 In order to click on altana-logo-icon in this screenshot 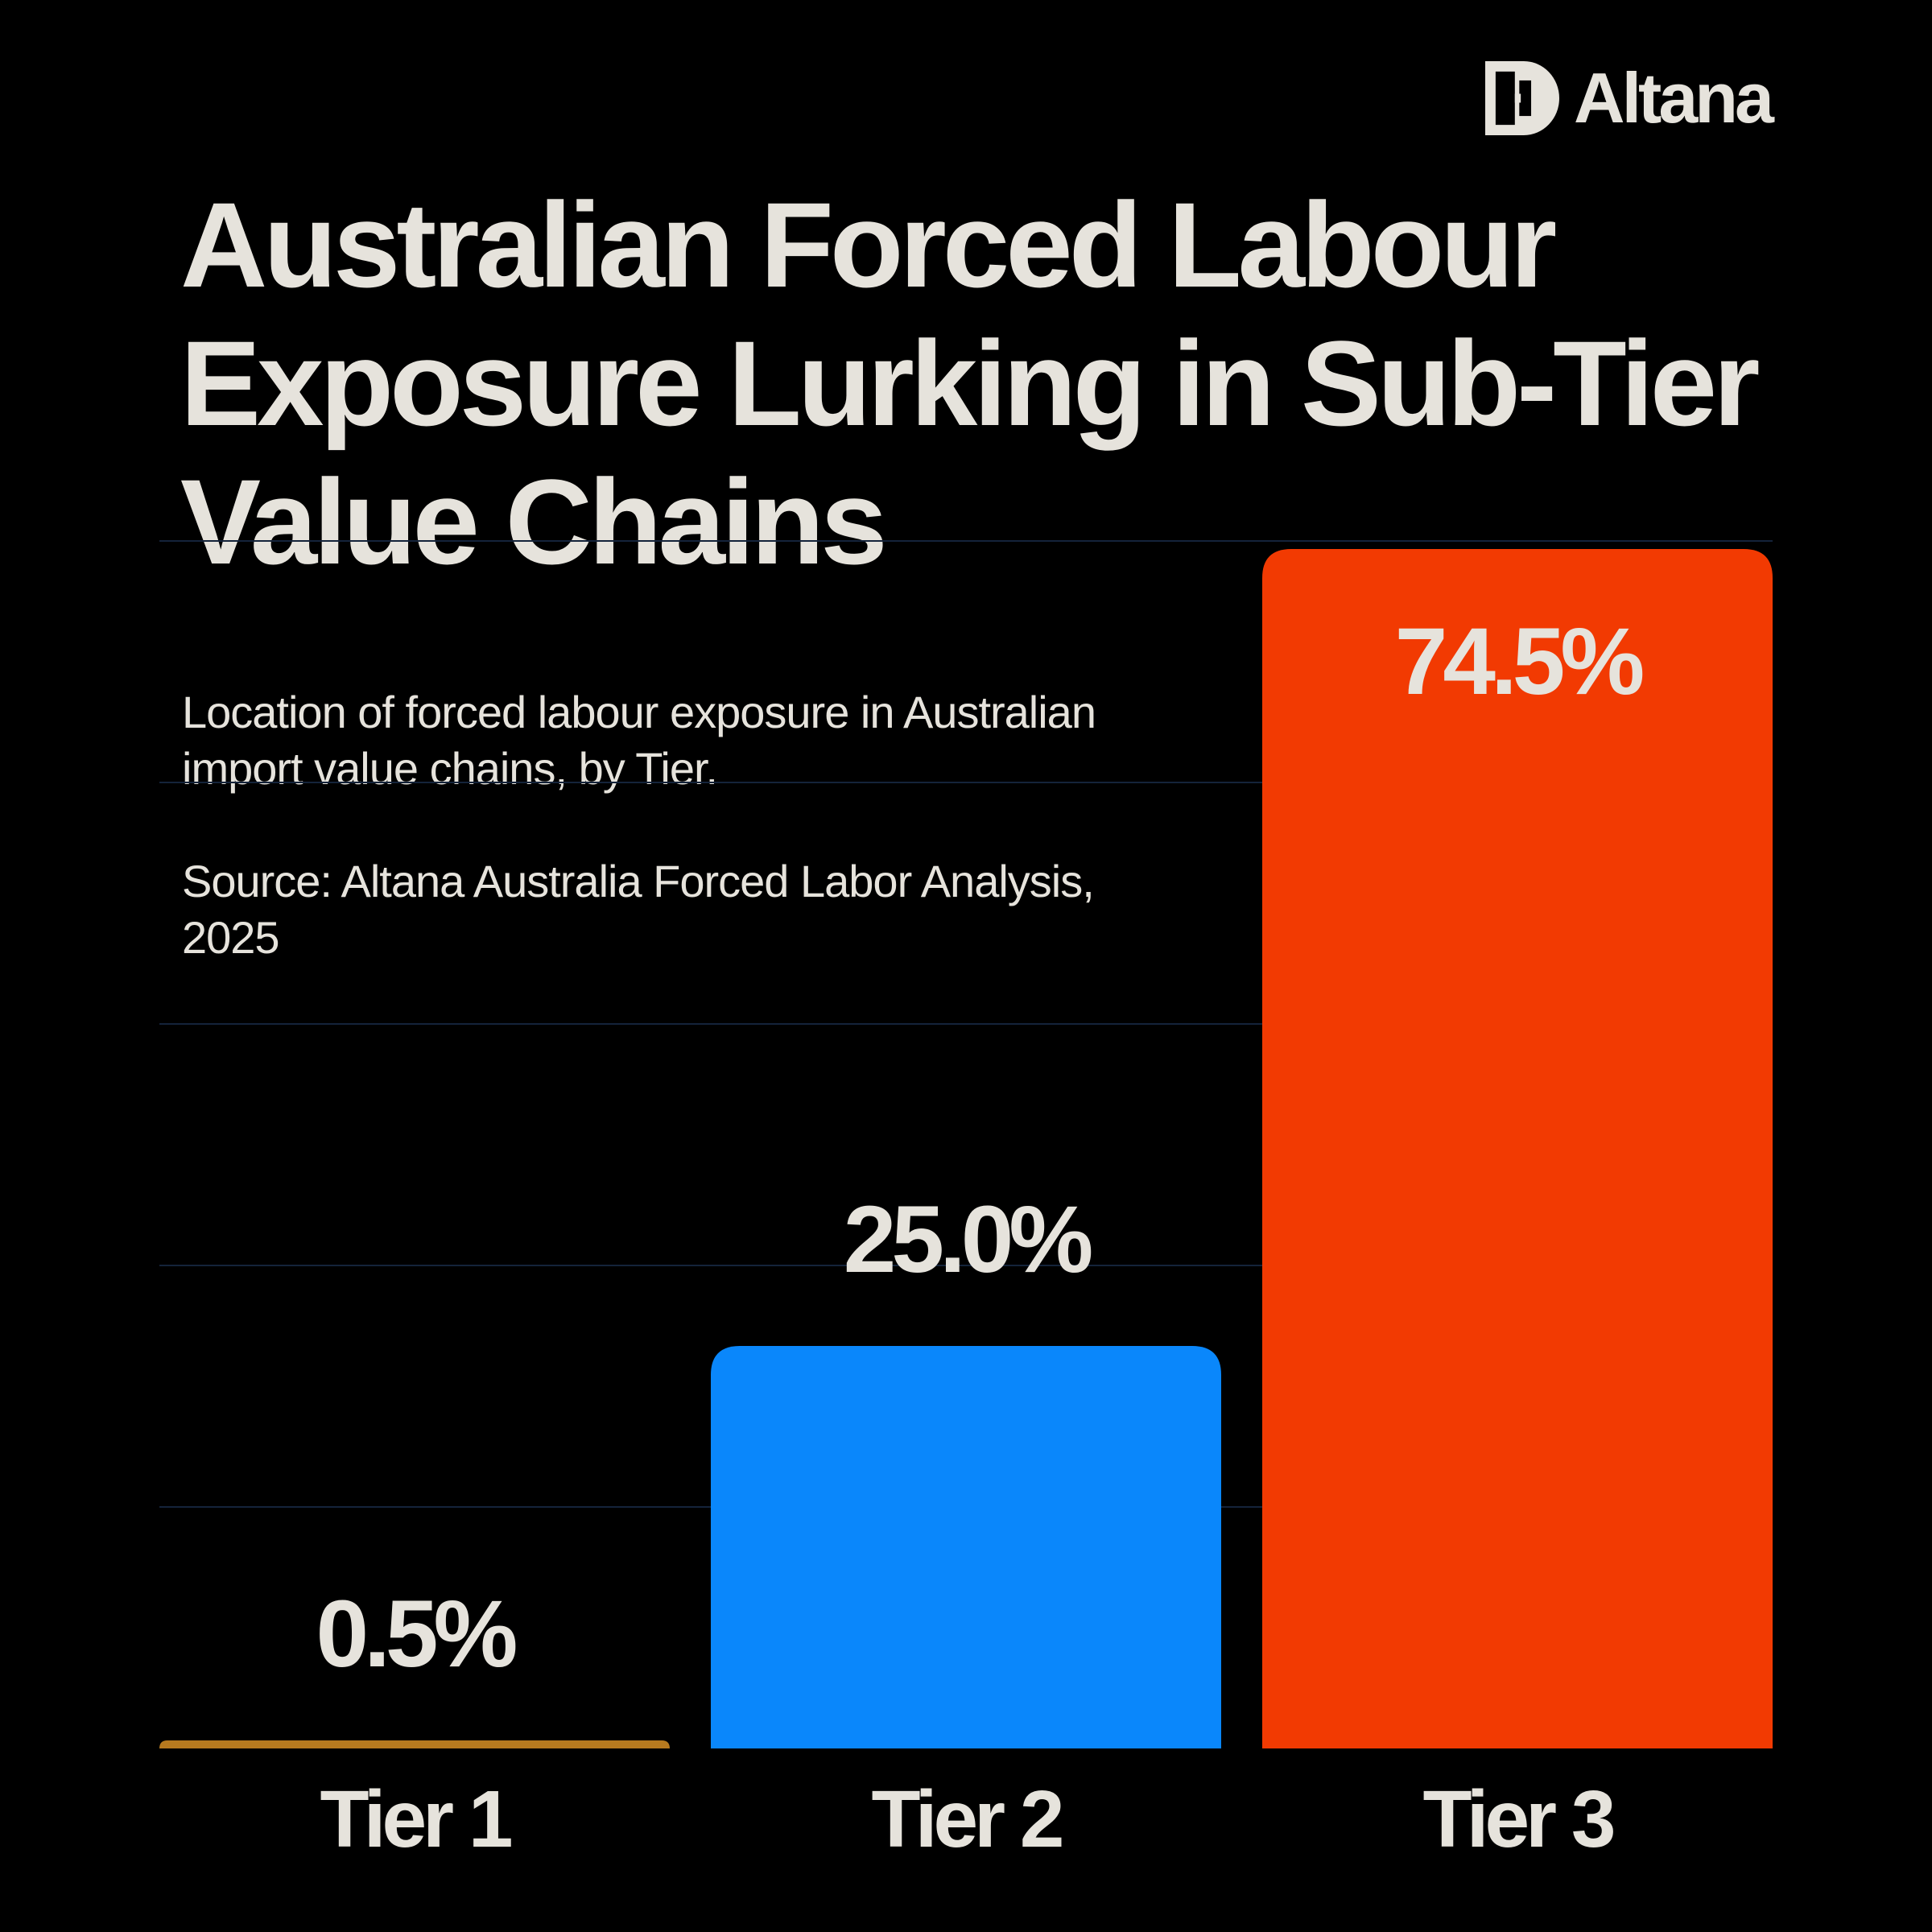, I will do `click(1522, 98)`.